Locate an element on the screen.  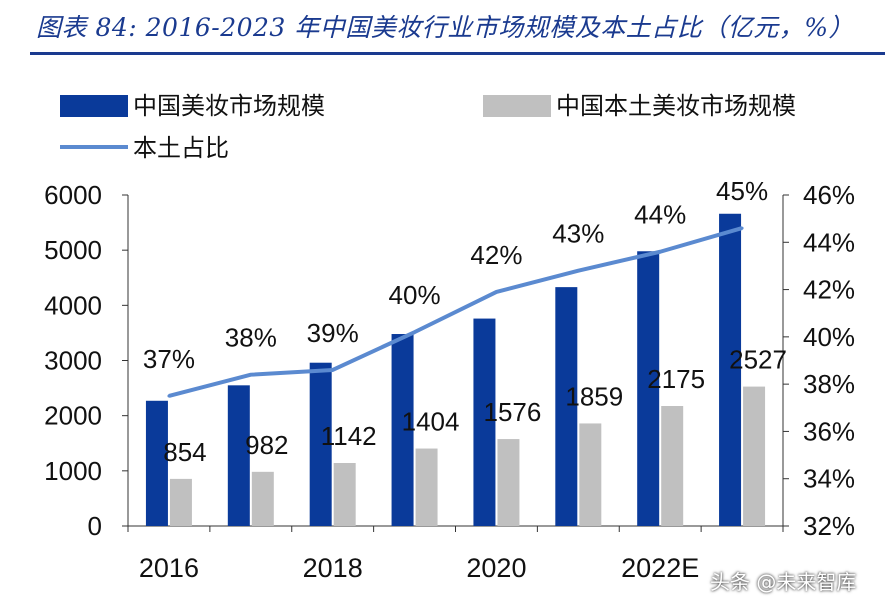
y-left-tick-label: 6000 is located at coordinates (73, 195).